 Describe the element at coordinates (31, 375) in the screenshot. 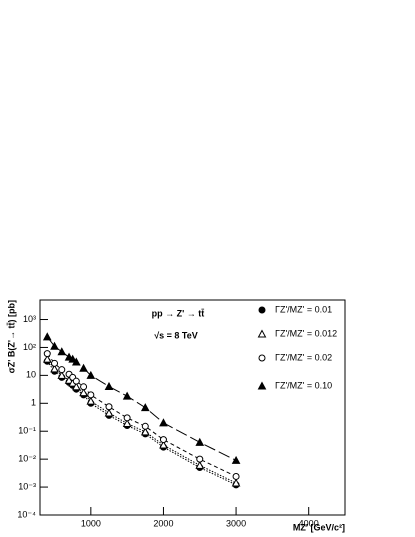

I see `y-tick-label: 10` at that location.